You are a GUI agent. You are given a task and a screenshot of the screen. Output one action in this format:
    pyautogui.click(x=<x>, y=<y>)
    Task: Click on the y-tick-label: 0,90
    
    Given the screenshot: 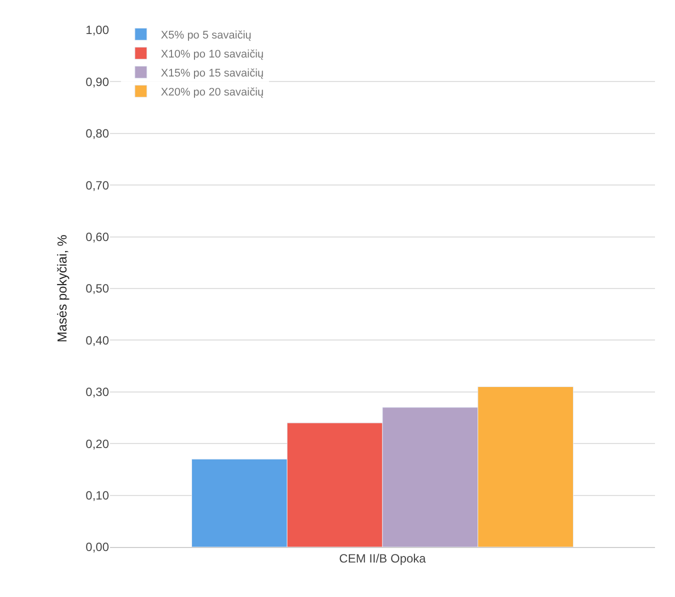 What is the action you would take?
    pyautogui.click(x=98, y=81)
    